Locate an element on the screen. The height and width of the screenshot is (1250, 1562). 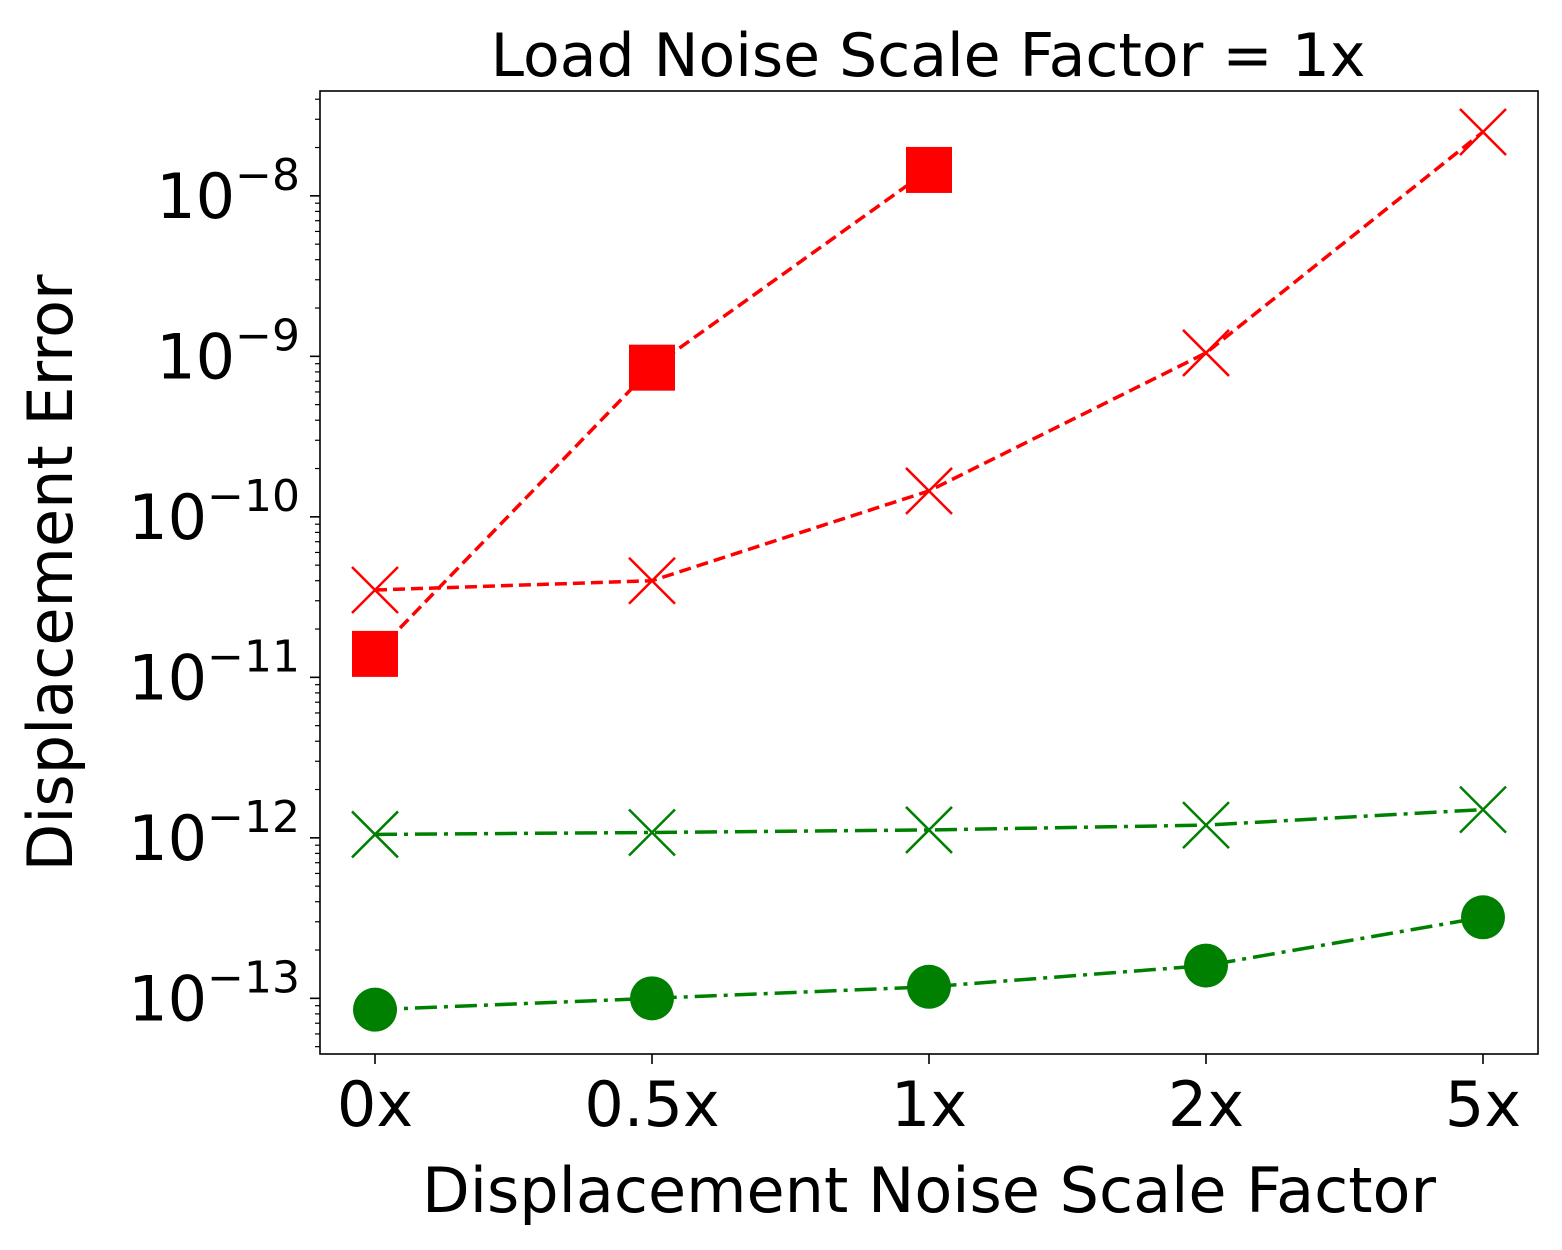
x-axis-label: Displacement Noise Scale Factor is located at coordinates (929, 1190).